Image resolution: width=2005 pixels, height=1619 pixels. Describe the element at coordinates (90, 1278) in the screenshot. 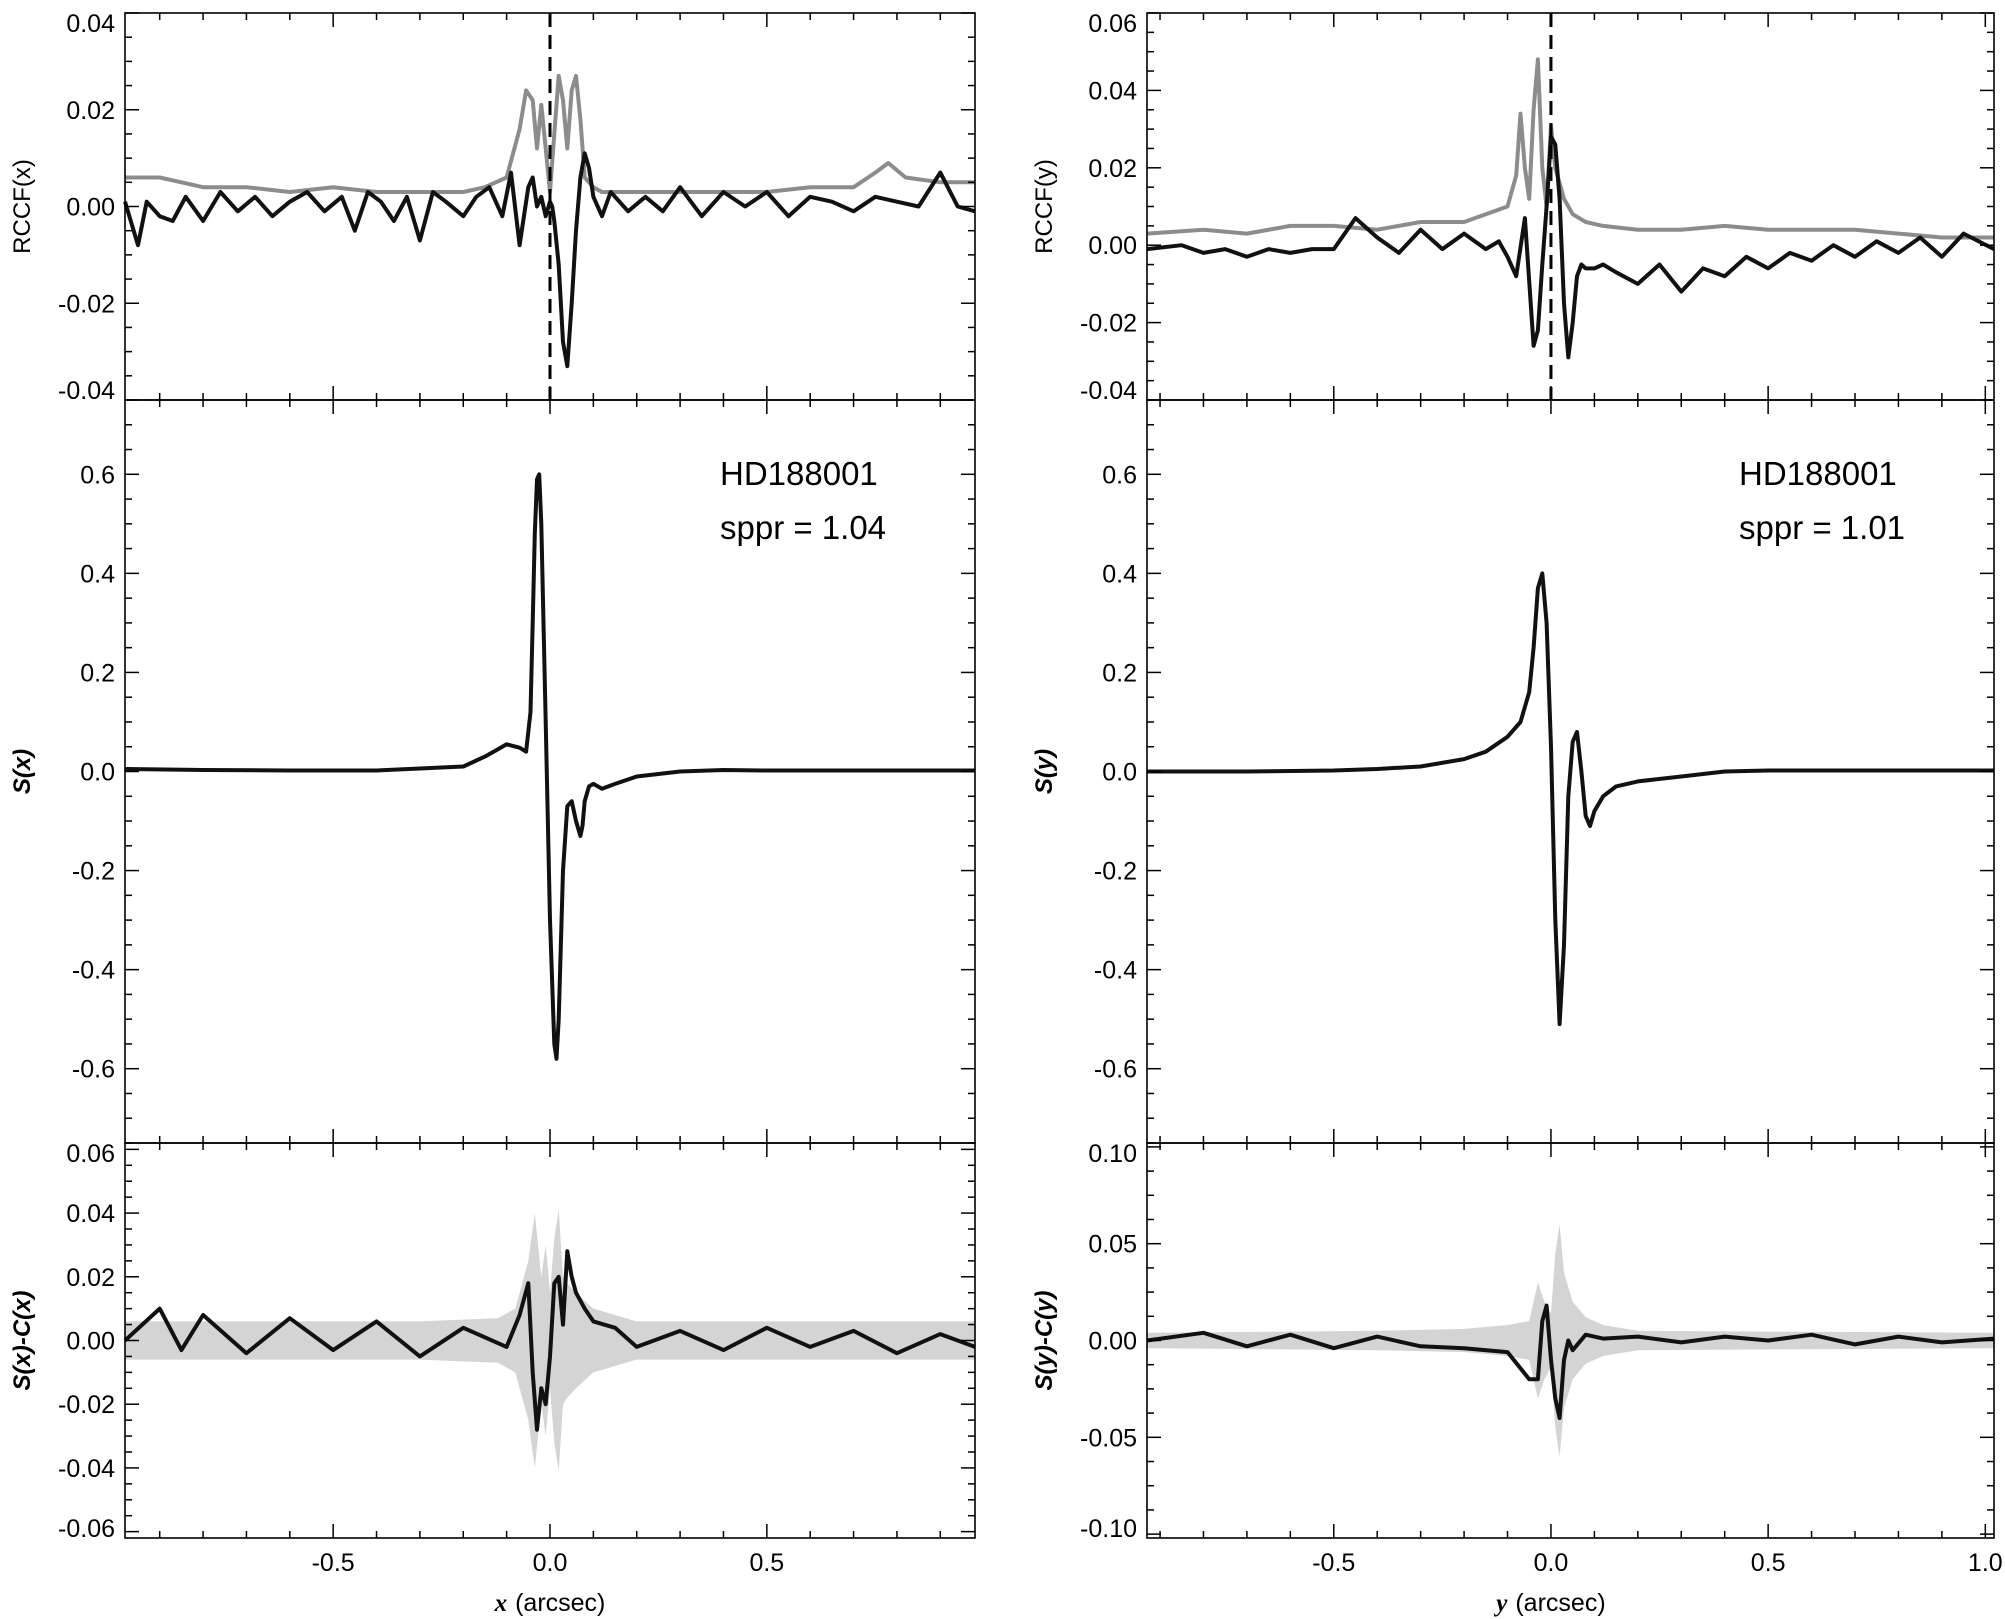

I see `left-residual-tick-label: 0.02` at that location.